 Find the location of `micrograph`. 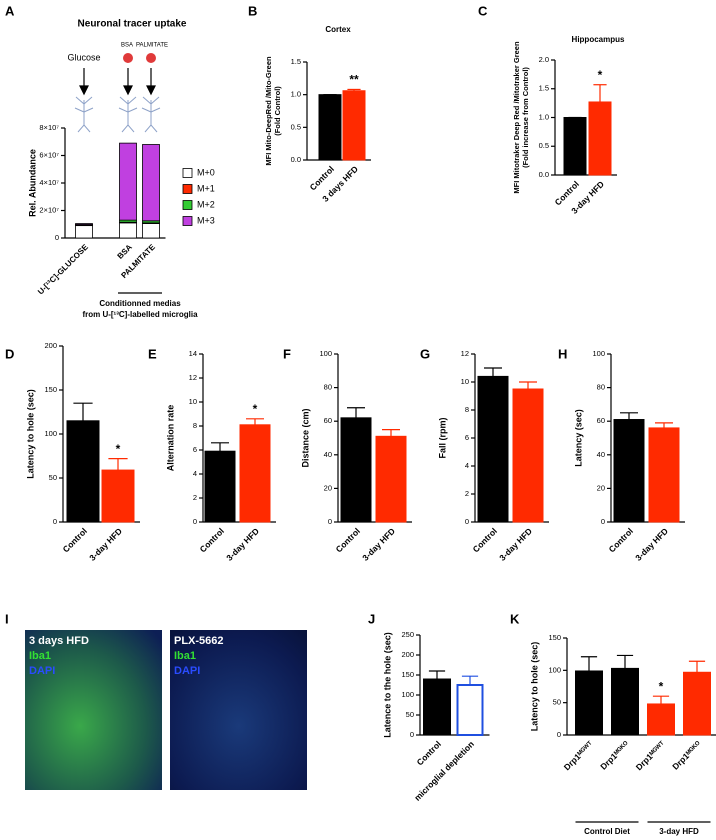

micrograph is located at coordinates (93, 710).